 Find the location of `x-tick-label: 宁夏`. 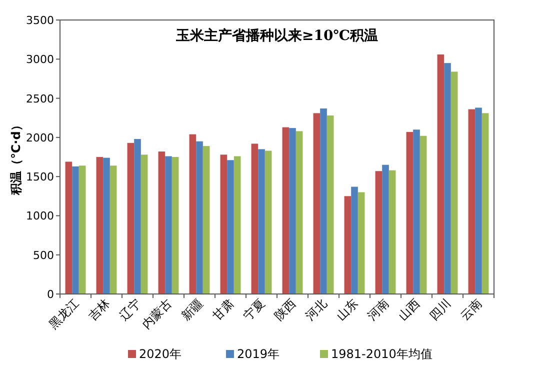

x-tick-label: 宁夏 is located at coordinates (254, 310).